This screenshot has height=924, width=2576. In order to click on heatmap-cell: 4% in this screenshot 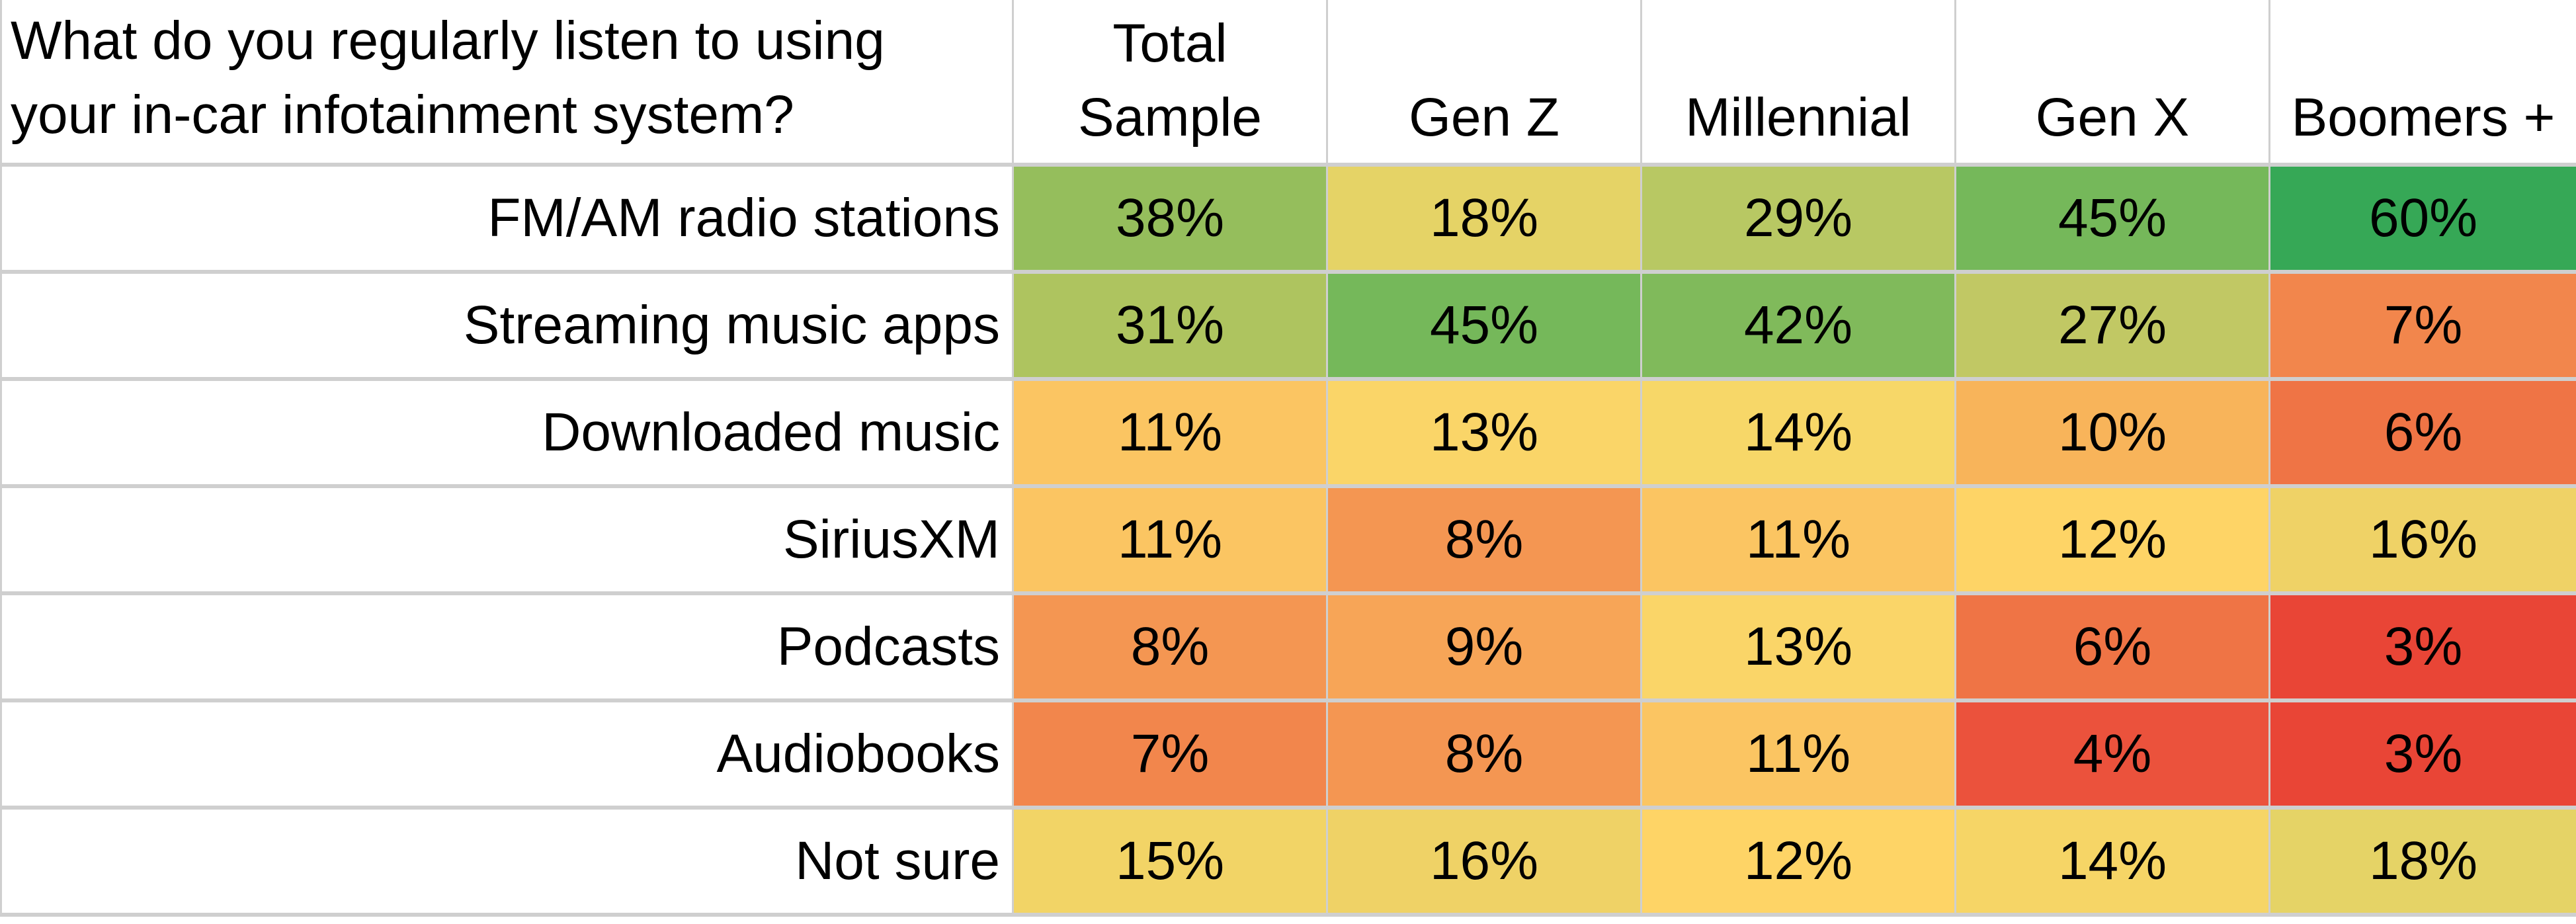, I will do `click(2112, 754)`.